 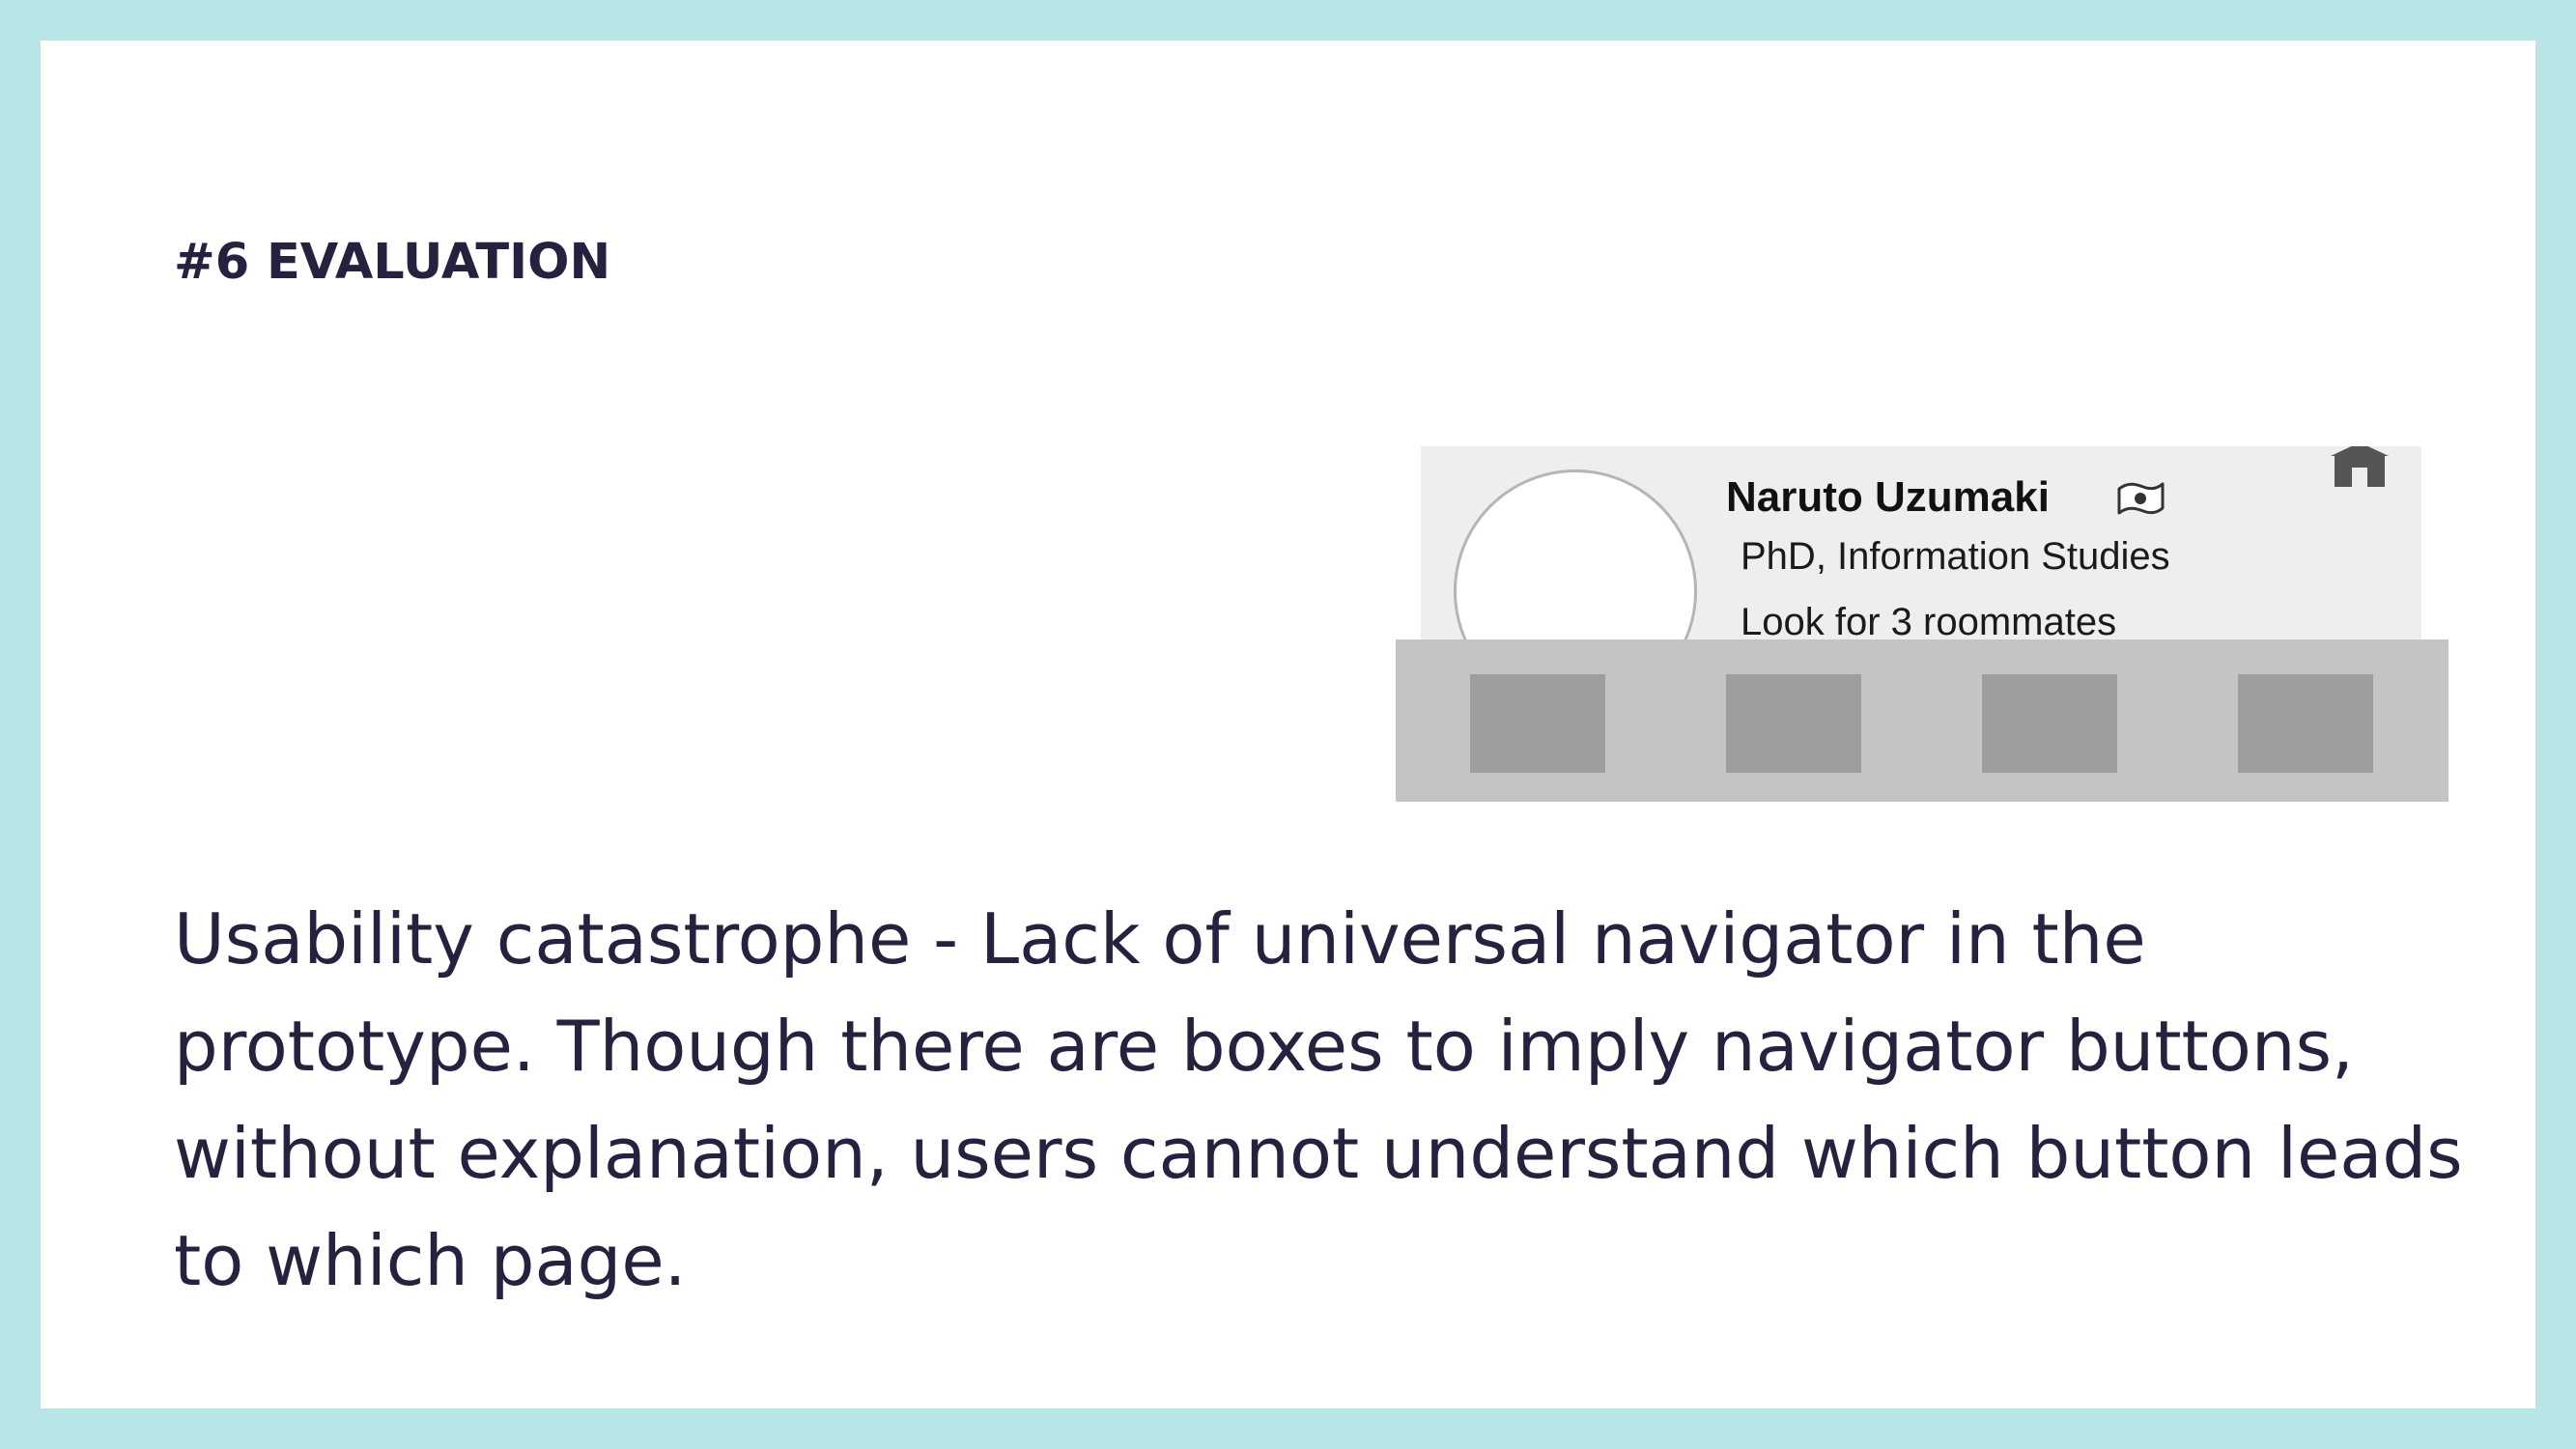 I want to click on profile-looking-for: Look for 3 roommates, so click(x=1929, y=620).